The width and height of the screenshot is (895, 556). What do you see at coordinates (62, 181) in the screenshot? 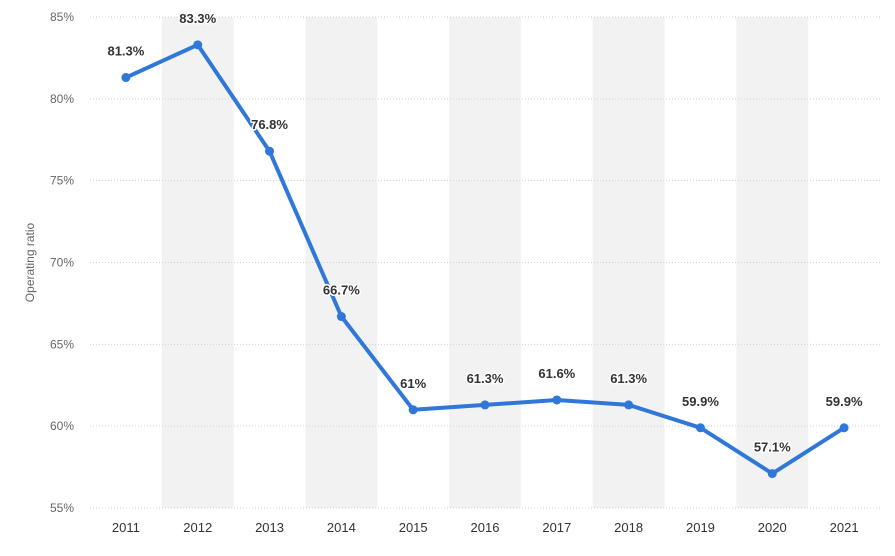
I see `y-tick-label: 75%` at bounding box center [62, 181].